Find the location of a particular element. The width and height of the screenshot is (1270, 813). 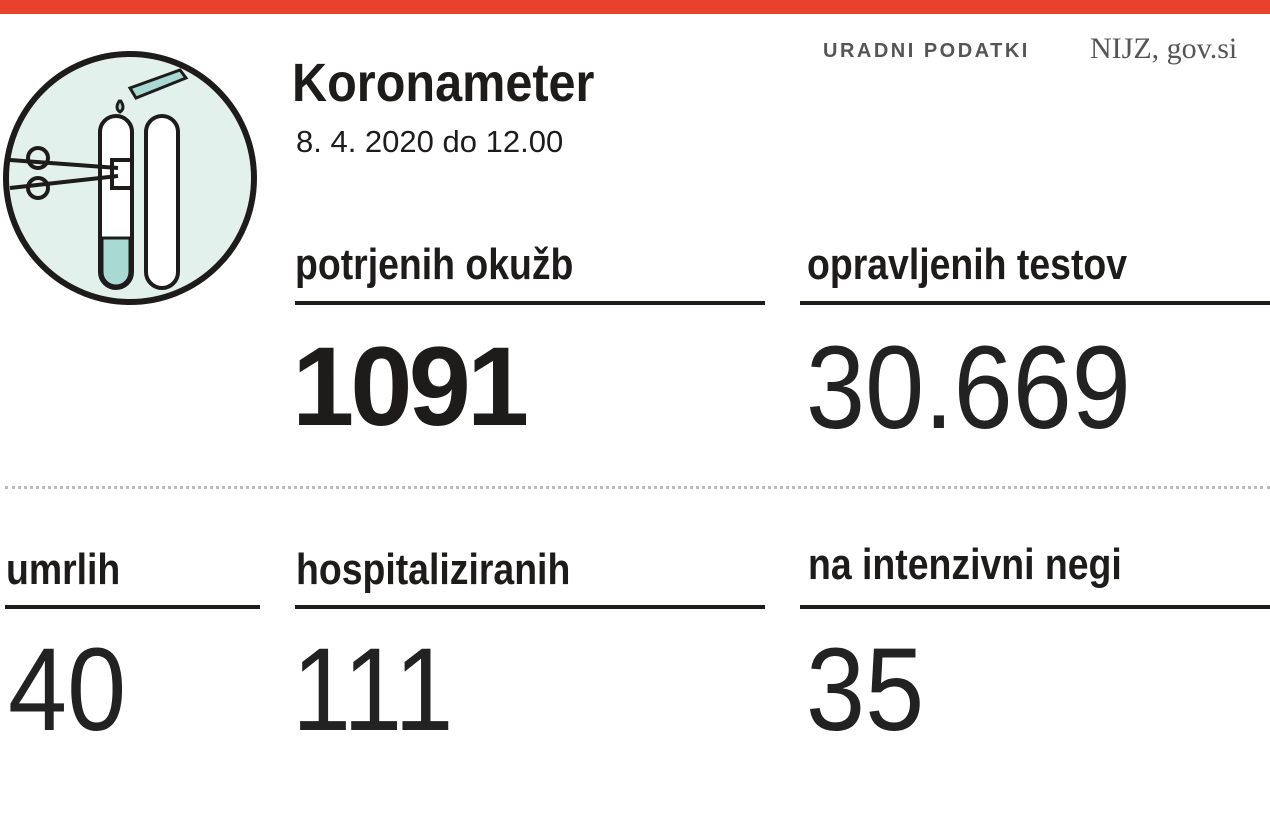

stat-label: umrlih is located at coordinates (63, 569).